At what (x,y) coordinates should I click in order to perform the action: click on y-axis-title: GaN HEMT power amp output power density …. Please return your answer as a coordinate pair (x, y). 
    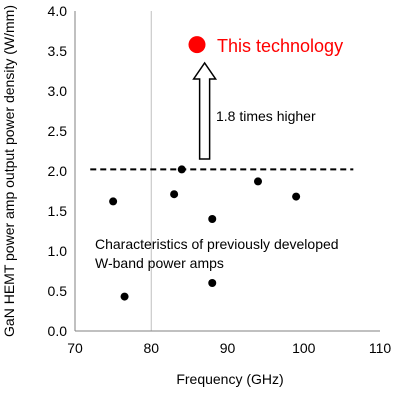
    Looking at the image, I should click on (9, 171).